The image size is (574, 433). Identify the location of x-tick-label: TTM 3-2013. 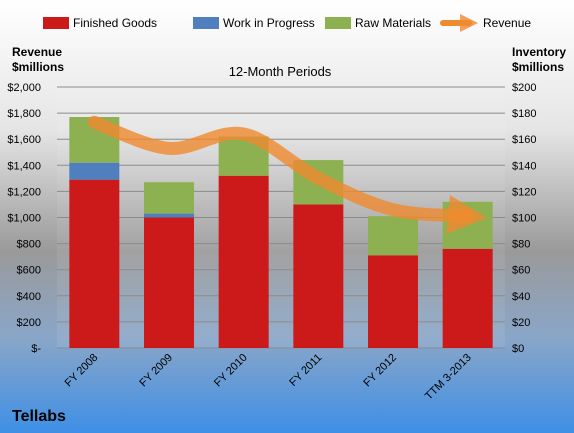
(448, 377).